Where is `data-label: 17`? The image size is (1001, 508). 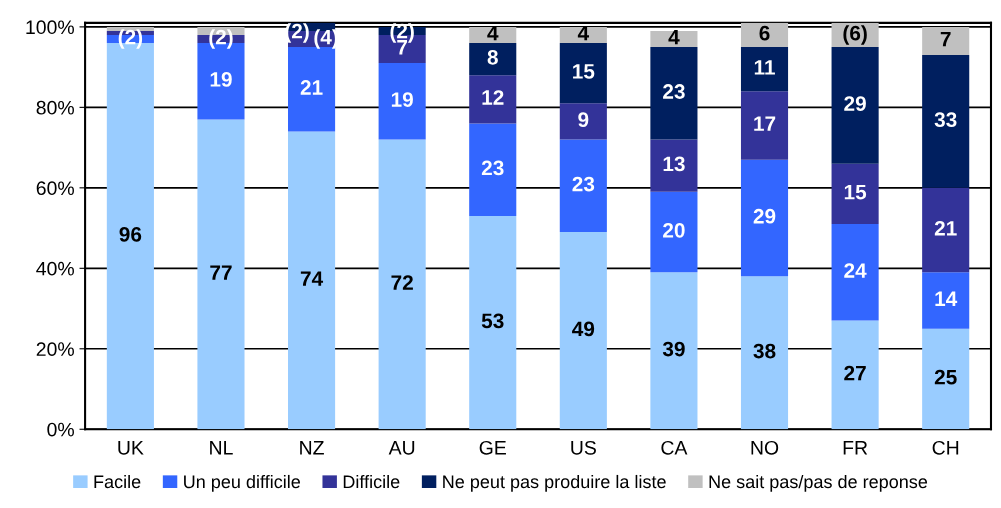 data-label: 17 is located at coordinates (765, 123).